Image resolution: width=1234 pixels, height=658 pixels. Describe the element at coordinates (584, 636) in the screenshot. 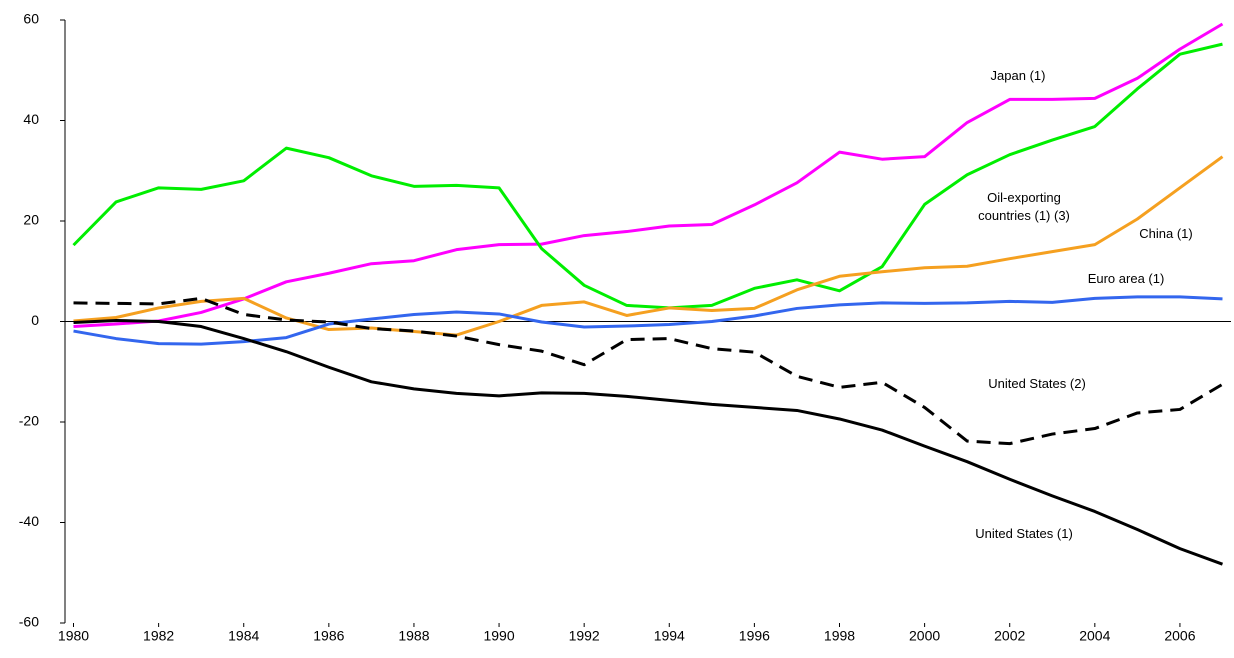

I see `x-tick-label: 1992` at that location.